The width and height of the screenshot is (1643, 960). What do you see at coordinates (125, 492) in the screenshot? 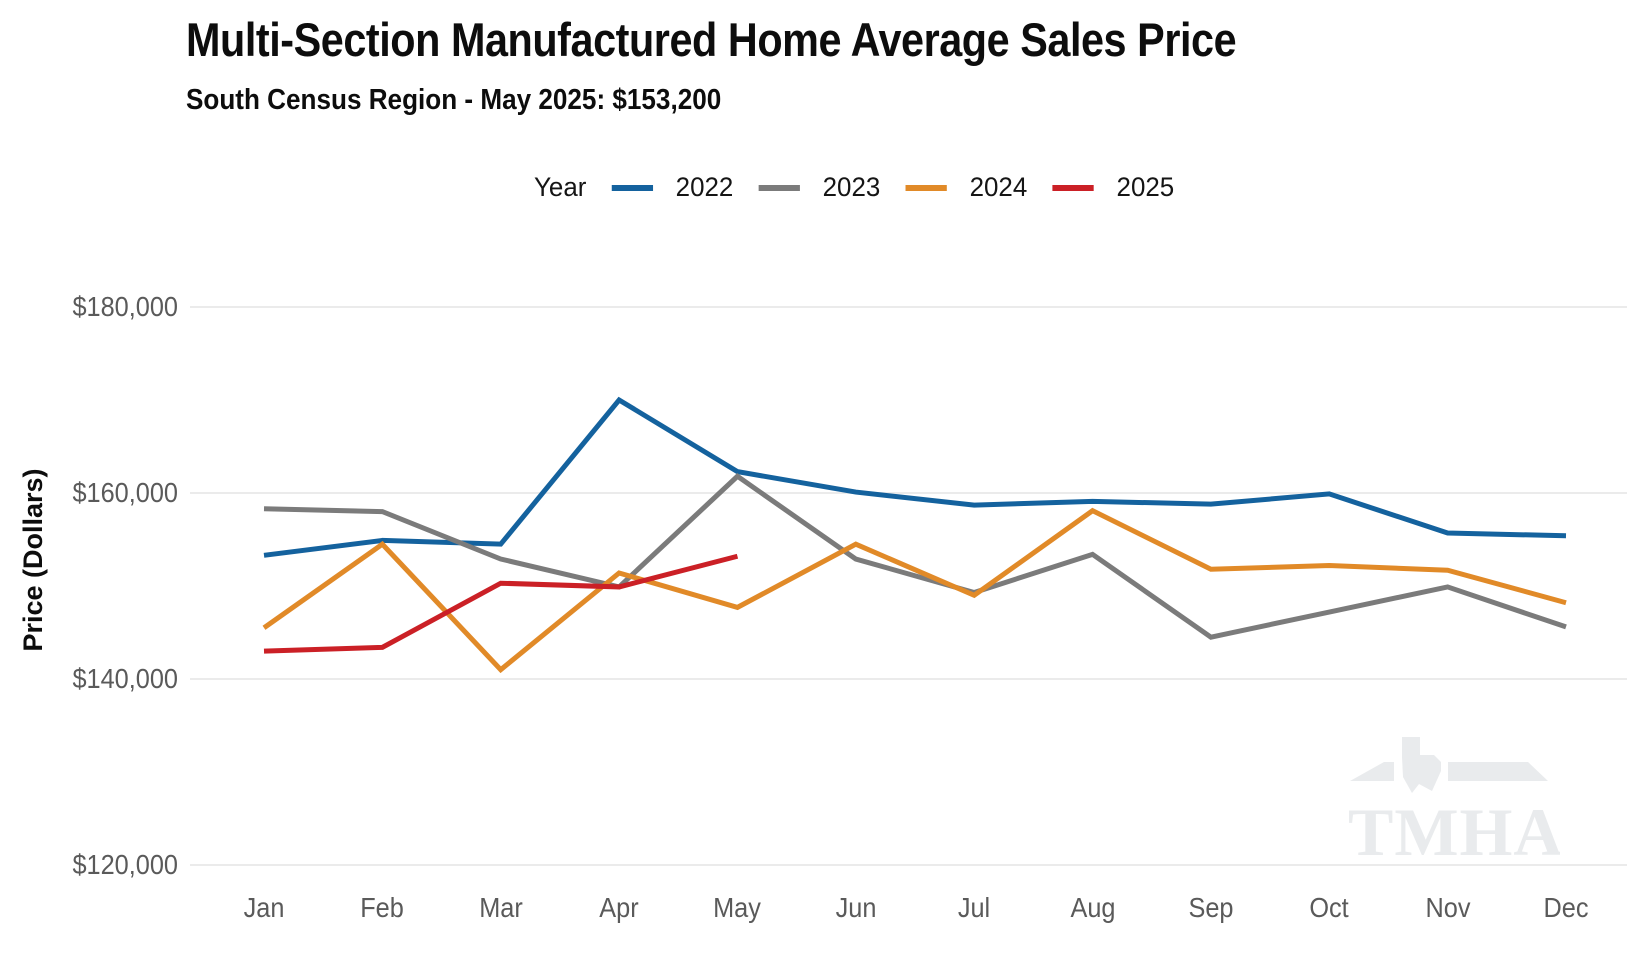
I see `y-tick-label: $160,000` at bounding box center [125, 492].